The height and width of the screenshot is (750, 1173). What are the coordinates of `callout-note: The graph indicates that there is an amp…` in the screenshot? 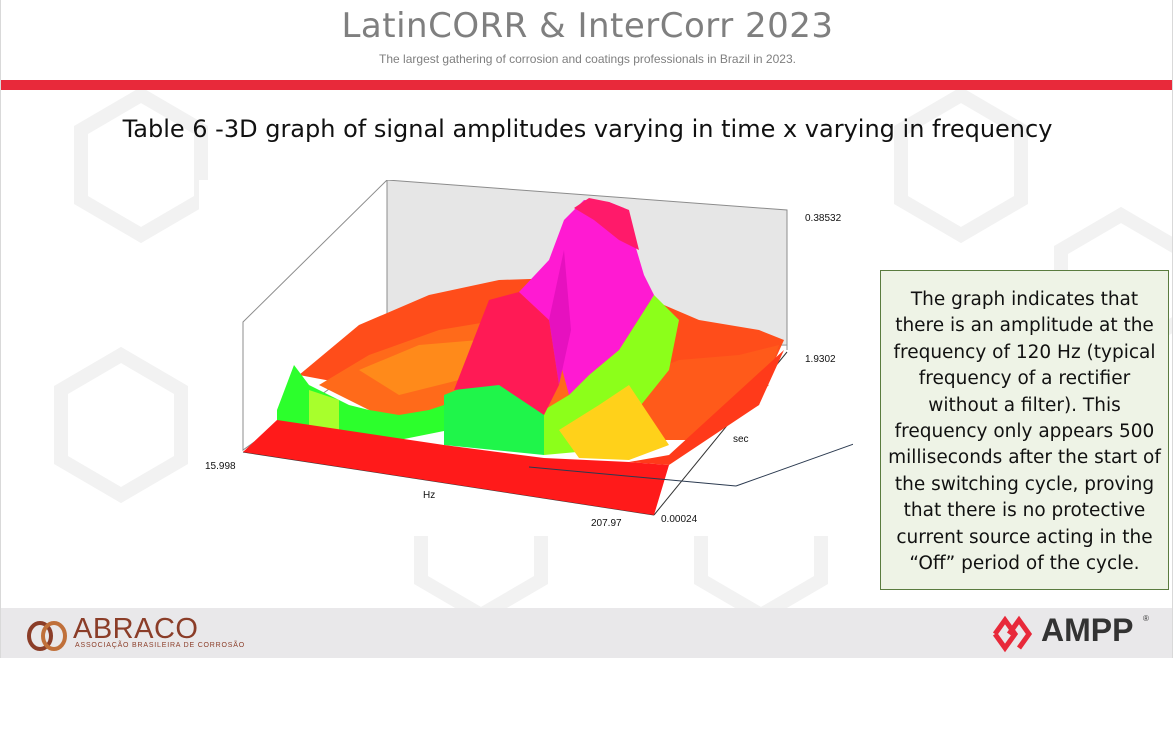 It's located at (1024, 430).